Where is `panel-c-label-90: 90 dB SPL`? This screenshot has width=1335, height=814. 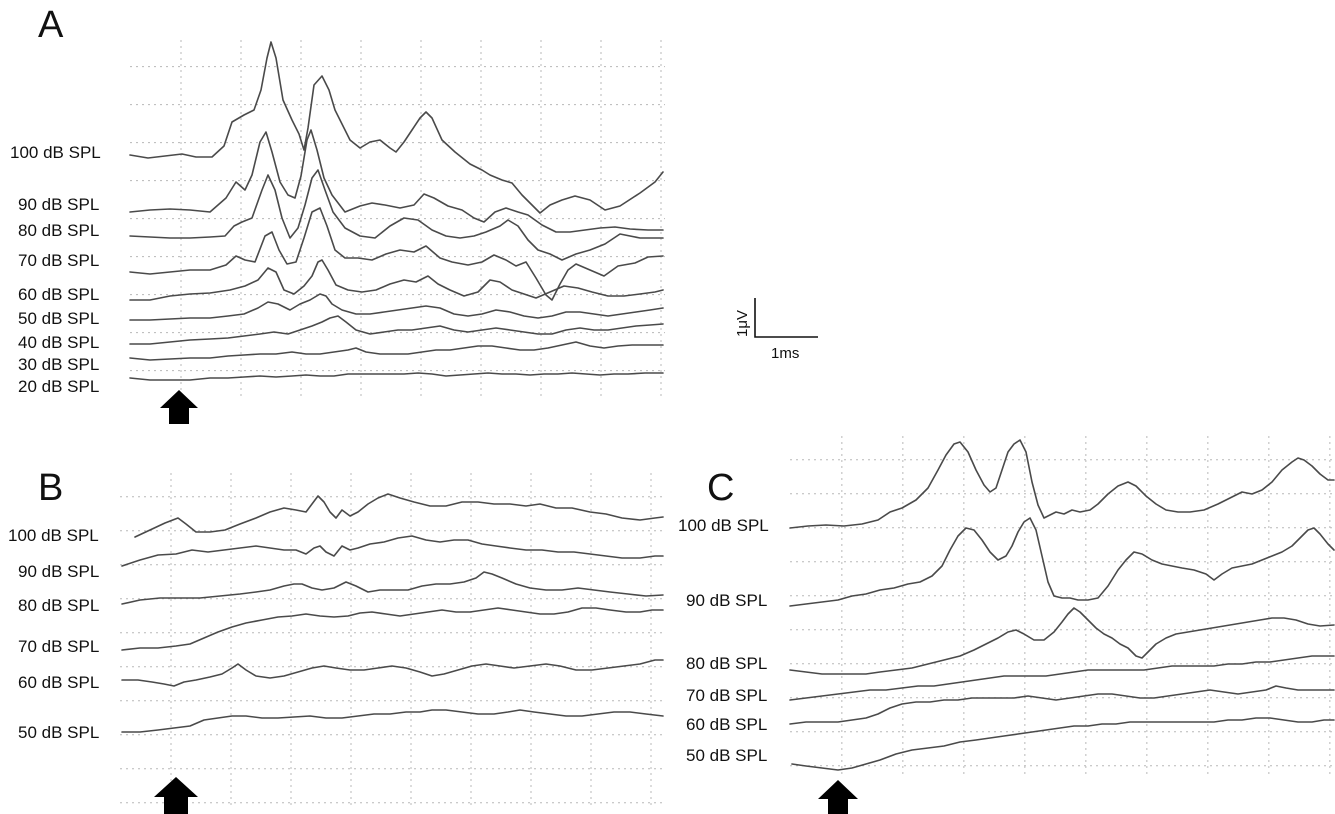 panel-c-label-90: 90 dB SPL is located at coordinates (726, 600).